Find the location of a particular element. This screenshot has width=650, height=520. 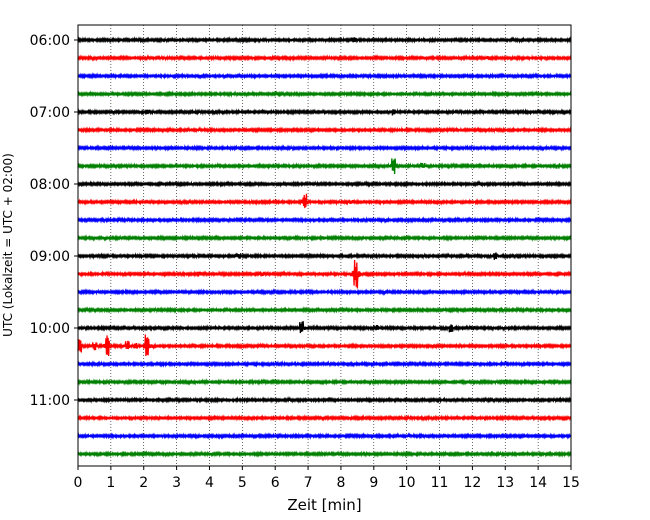

x-tick-label: 15 is located at coordinates (571, 483).